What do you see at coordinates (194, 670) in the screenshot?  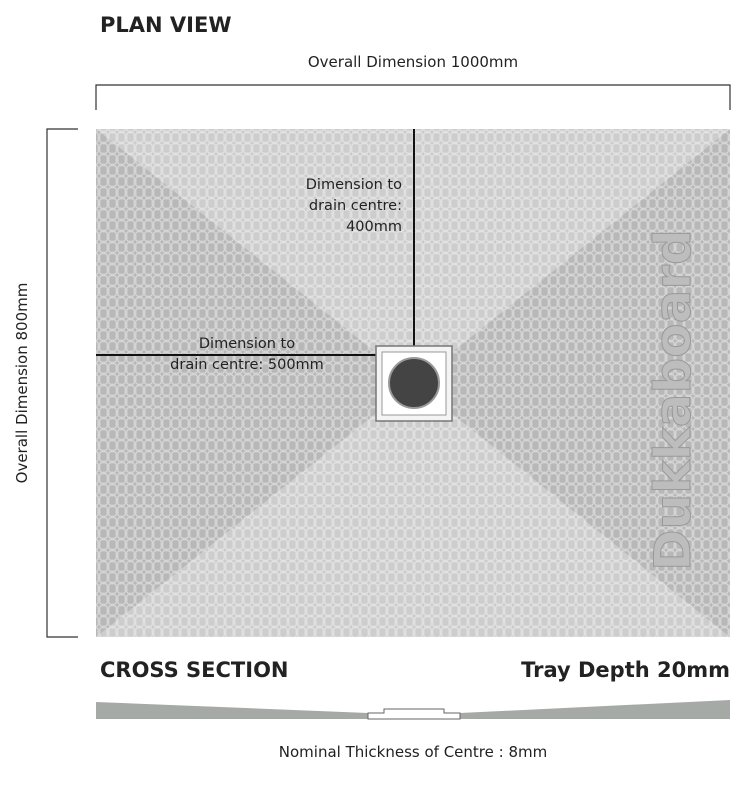 I see `cross-section-title: CROSS SECTION` at bounding box center [194, 670].